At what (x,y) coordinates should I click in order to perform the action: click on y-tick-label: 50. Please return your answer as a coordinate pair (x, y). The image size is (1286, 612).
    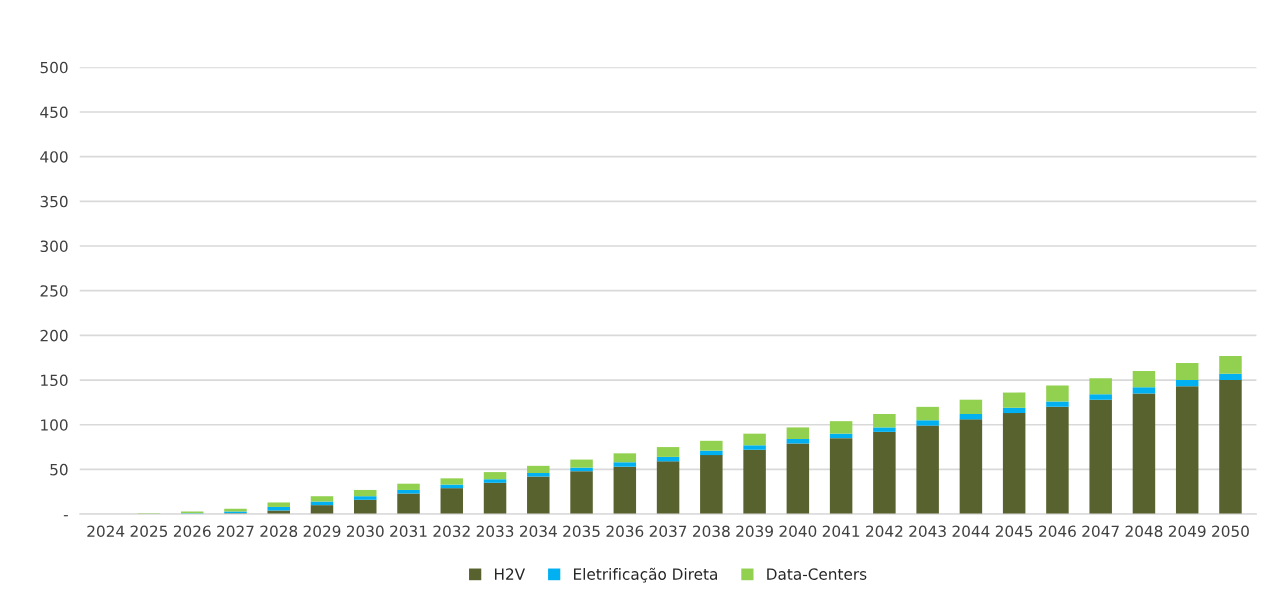
    Looking at the image, I should click on (59, 469).